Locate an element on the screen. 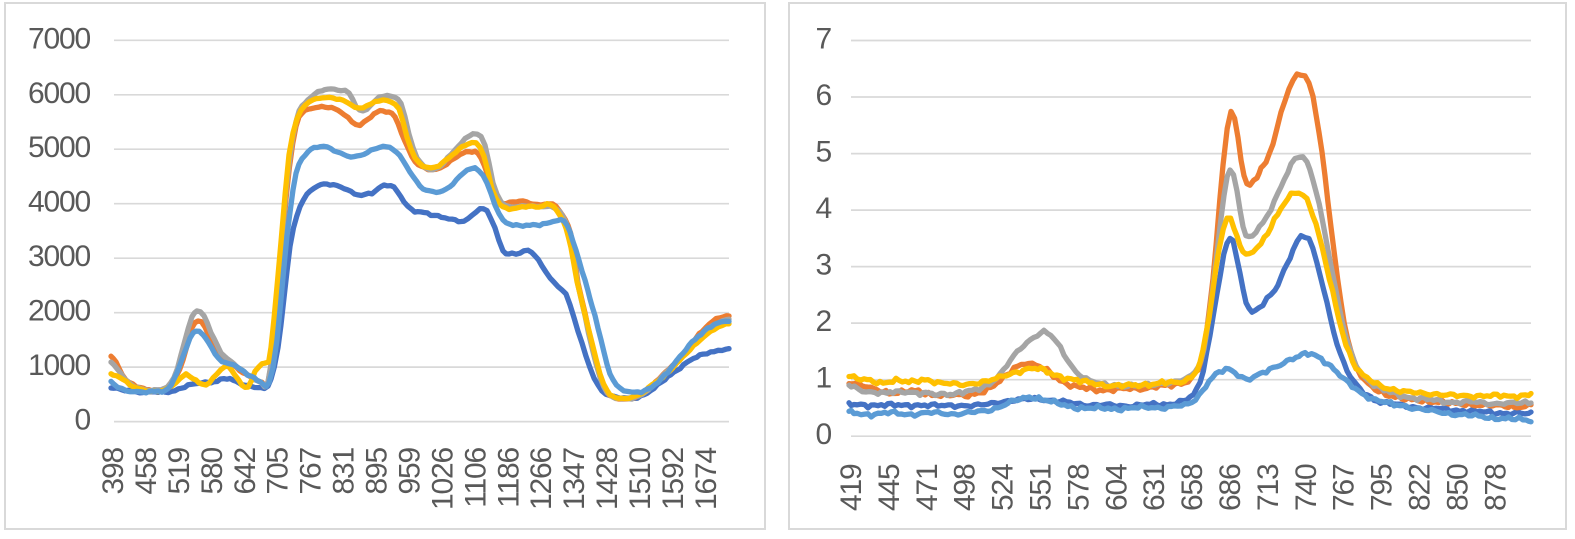 This screenshot has width=1575, height=539. svg-text: 551 is located at coordinates (1041, 487).